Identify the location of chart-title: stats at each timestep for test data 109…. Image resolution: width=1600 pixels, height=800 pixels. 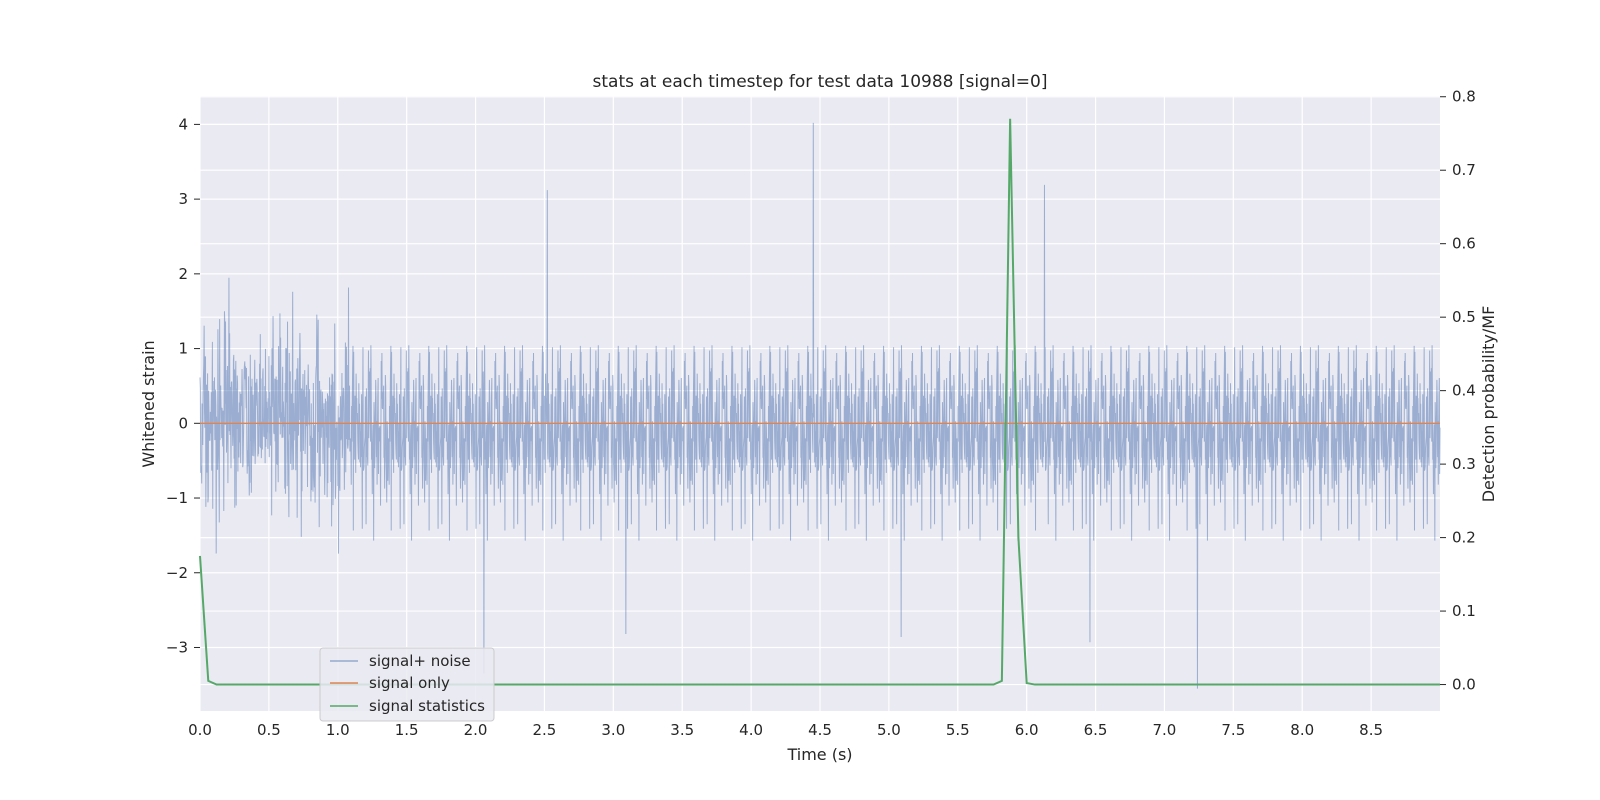
(820, 82).